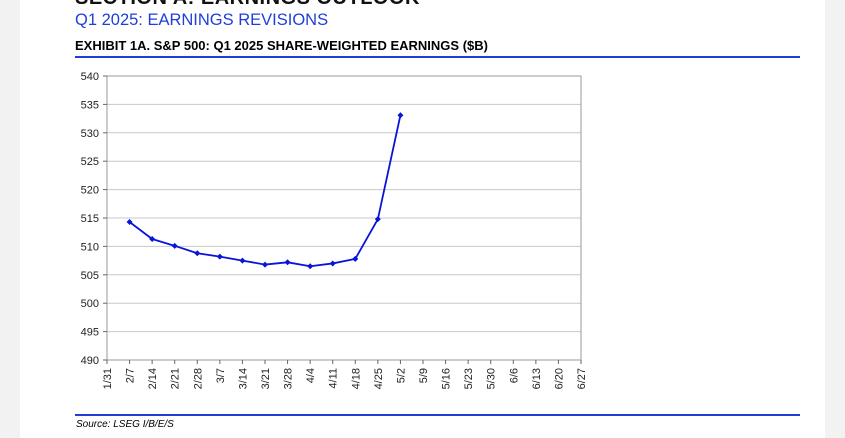  What do you see at coordinates (90, 247) in the screenshot?
I see `y-tick-label: 510` at bounding box center [90, 247].